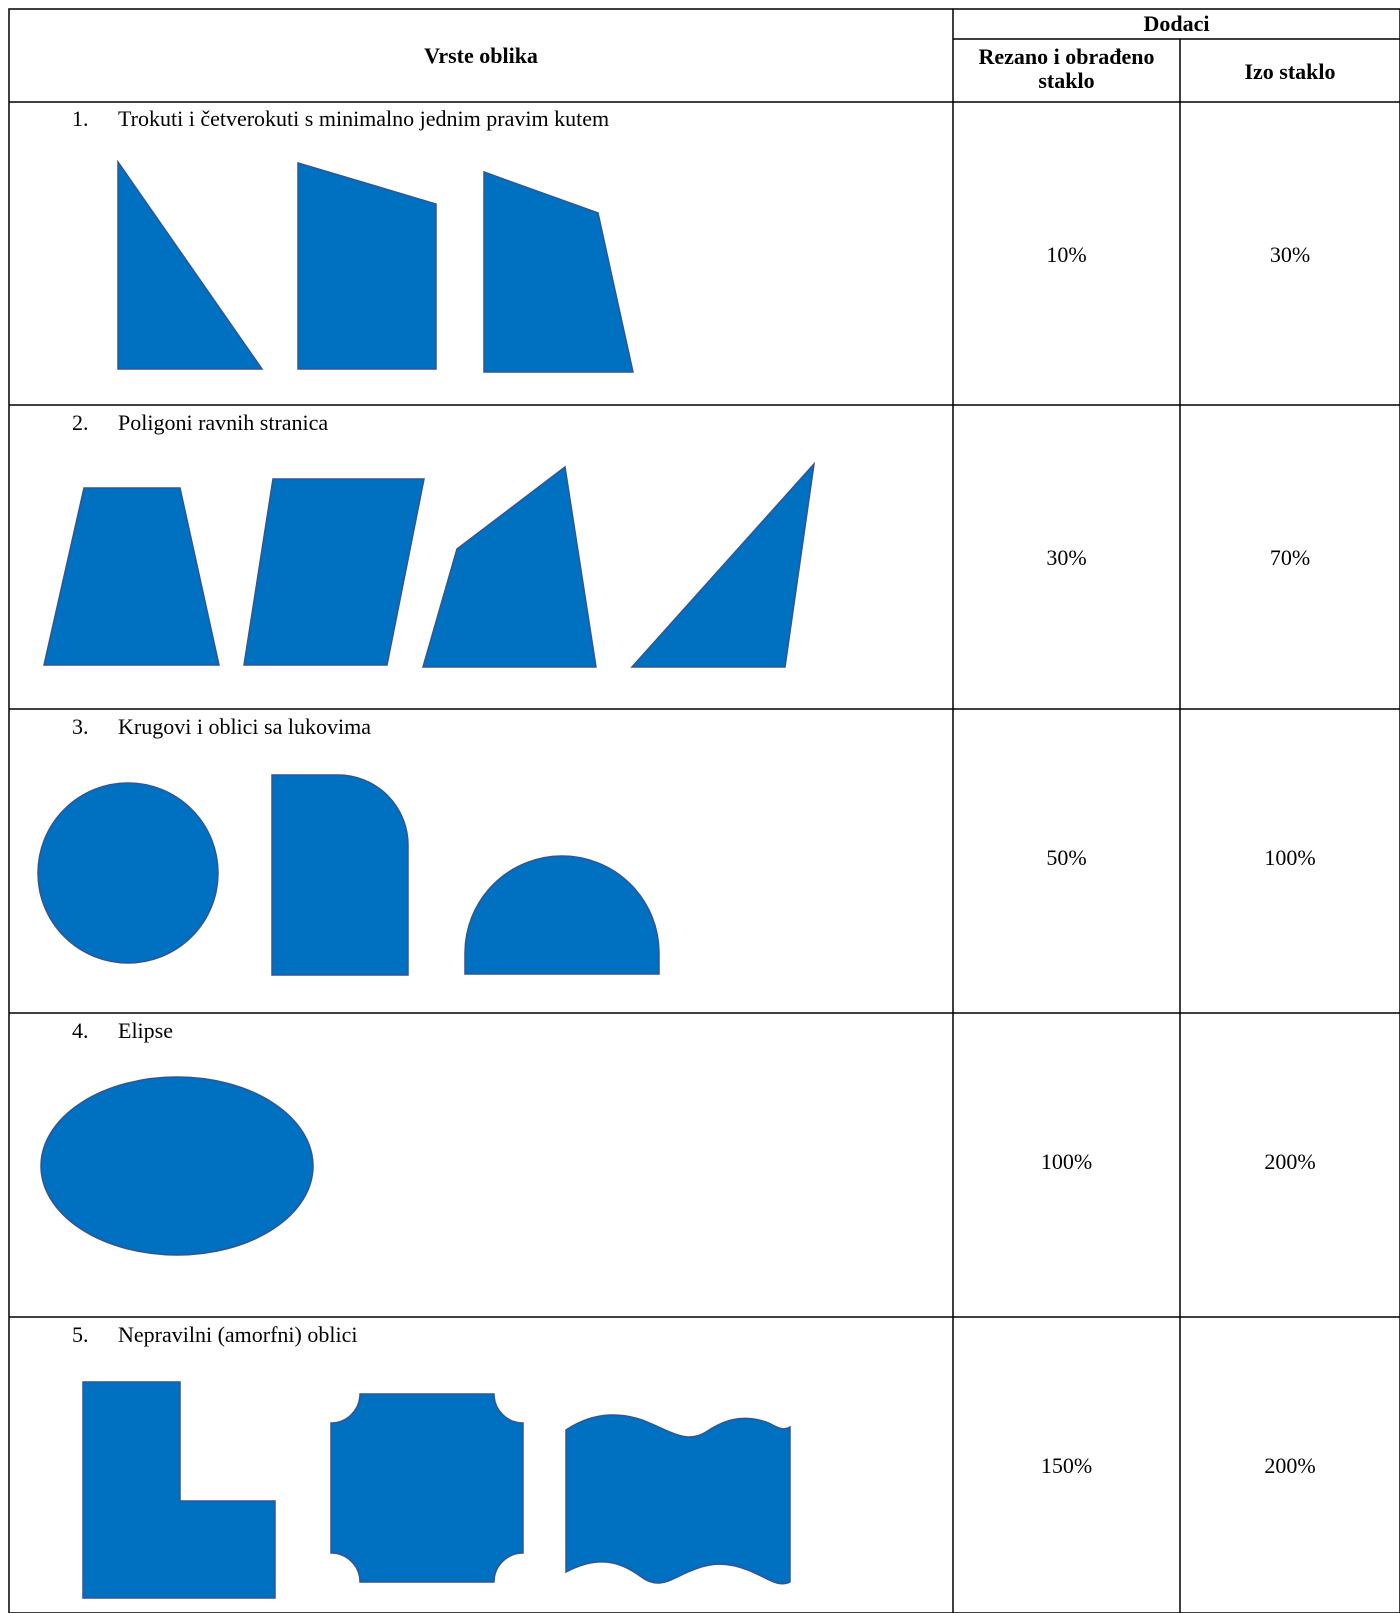  Describe the element at coordinates (1066, 254) in the screenshot. I see `cut-processed-value: 10%` at that location.